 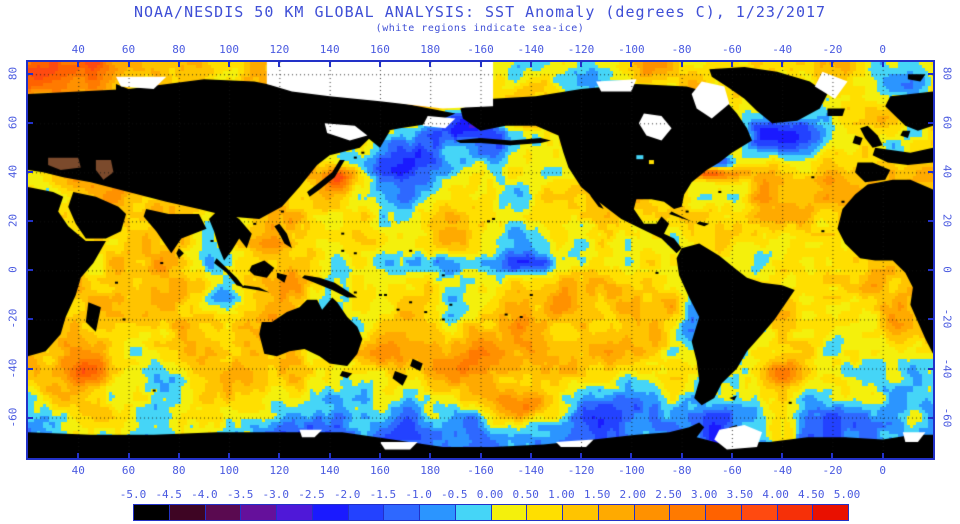 I want to click on colorbar, so click(x=491, y=512).